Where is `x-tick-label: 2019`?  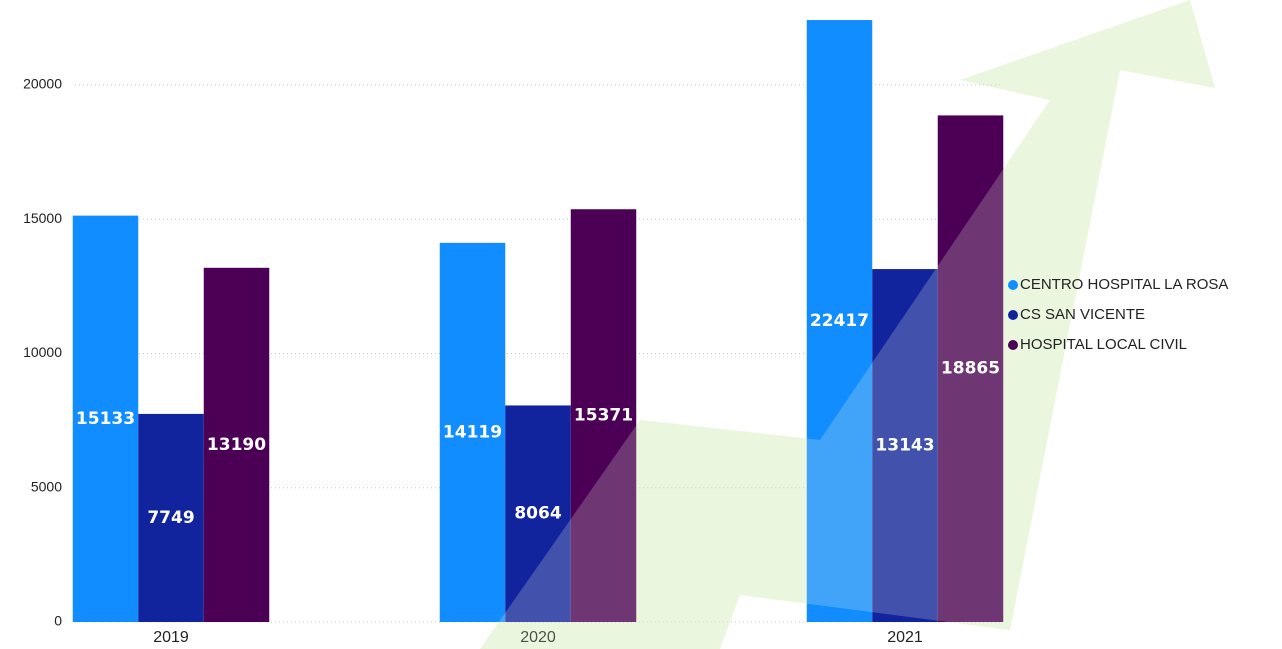 x-tick-label: 2019 is located at coordinates (171, 637).